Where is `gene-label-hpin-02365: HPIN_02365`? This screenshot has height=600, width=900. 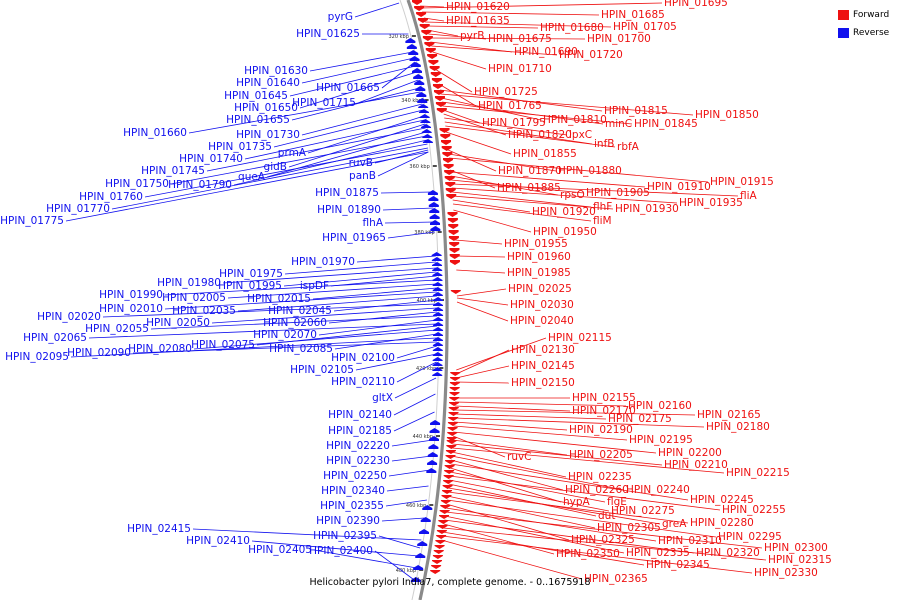
gene-label-hpin-02365: HPIN_02365 is located at coordinates (616, 579).